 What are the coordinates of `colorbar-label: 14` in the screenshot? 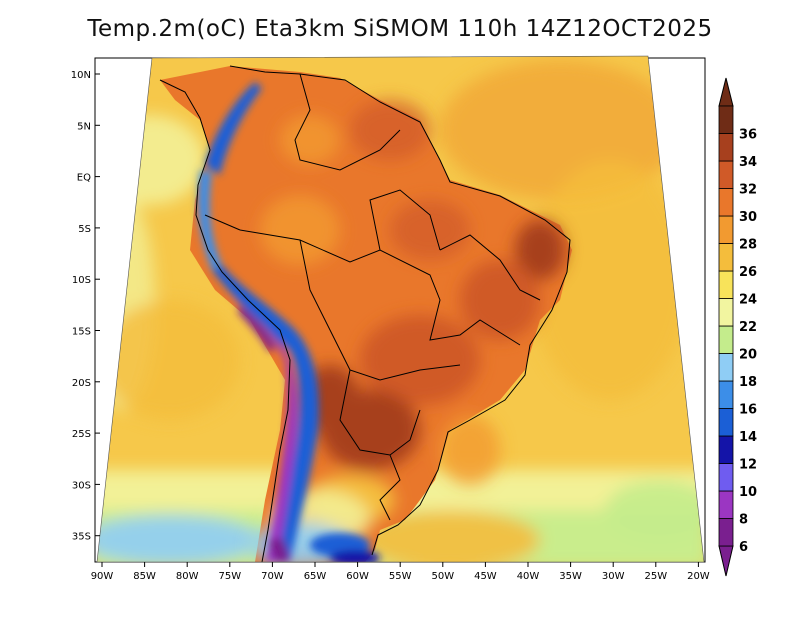 It's located at (748, 437).